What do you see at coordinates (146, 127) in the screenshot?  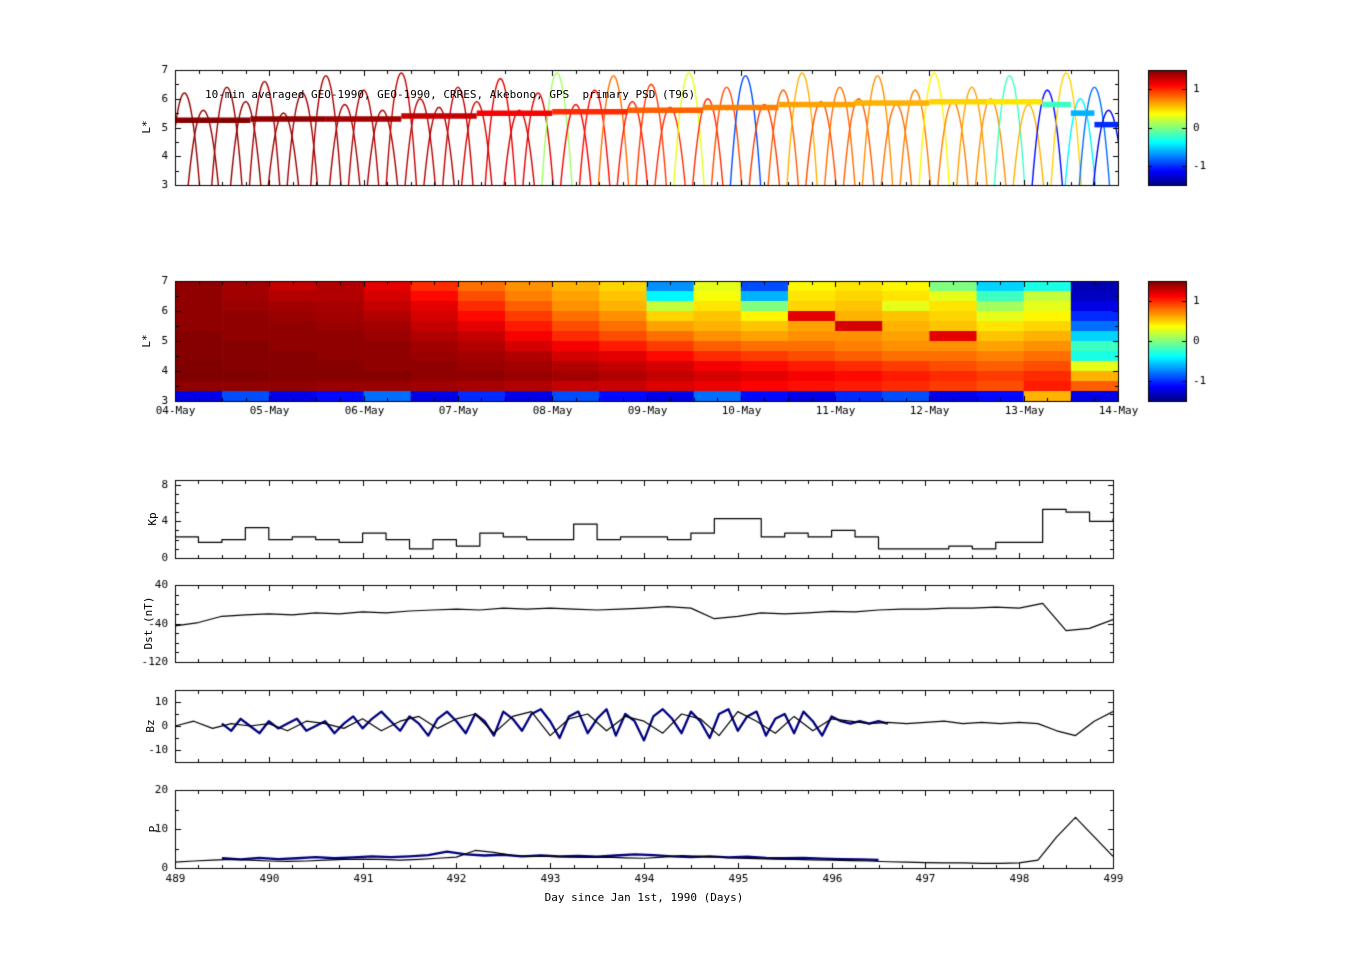 I see `ylabel-lstar-top: L*` at bounding box center [146, 127].